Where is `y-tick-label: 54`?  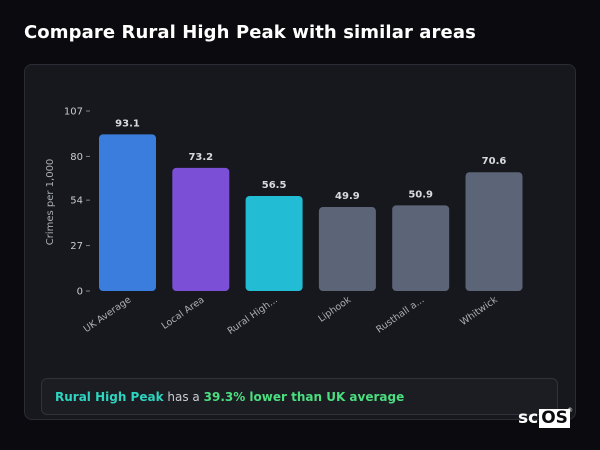
y-tick-label: 54 is located at coordinates (76, 201).